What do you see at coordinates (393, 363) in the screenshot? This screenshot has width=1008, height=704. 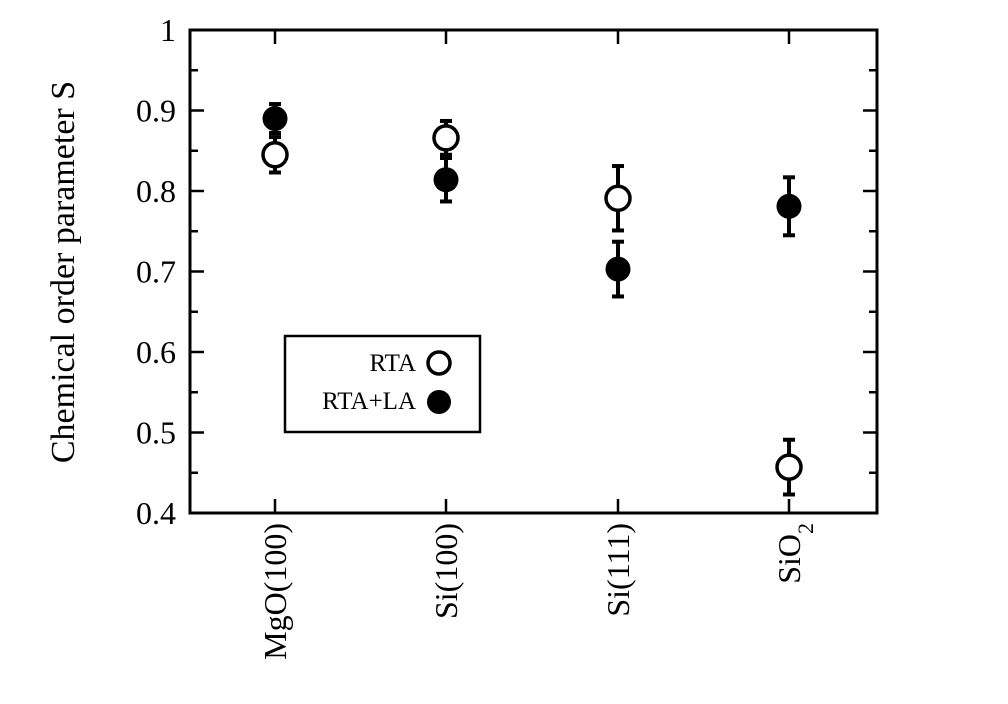 I see `legend-label-rta: RTA` at bounding box center [393, 363].